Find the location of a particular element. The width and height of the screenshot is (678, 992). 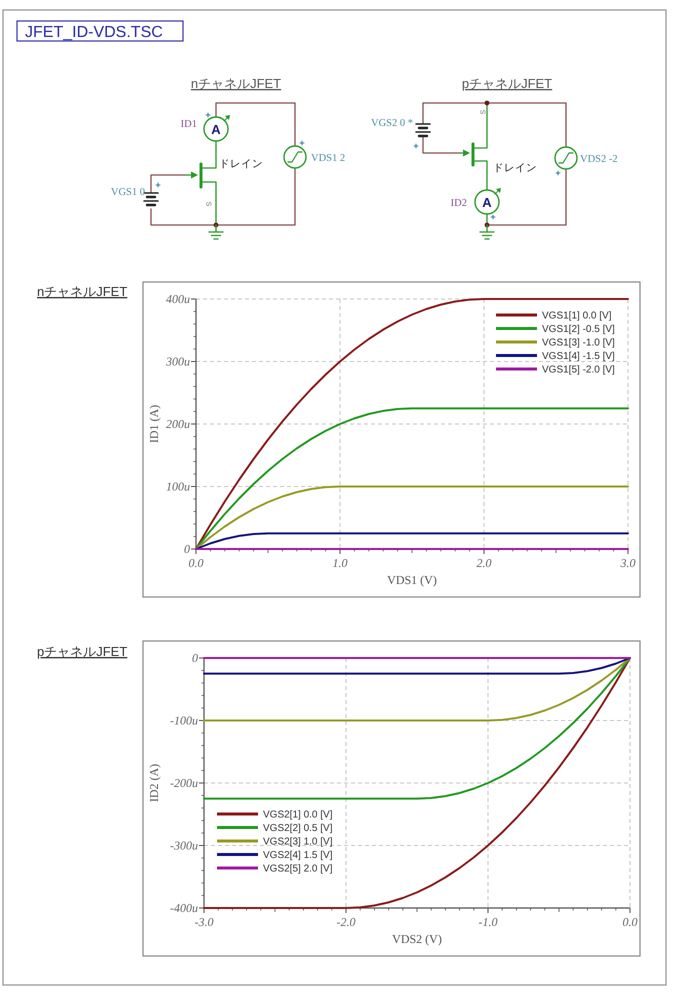

text: ID1 is located at coordinates (188, 124).